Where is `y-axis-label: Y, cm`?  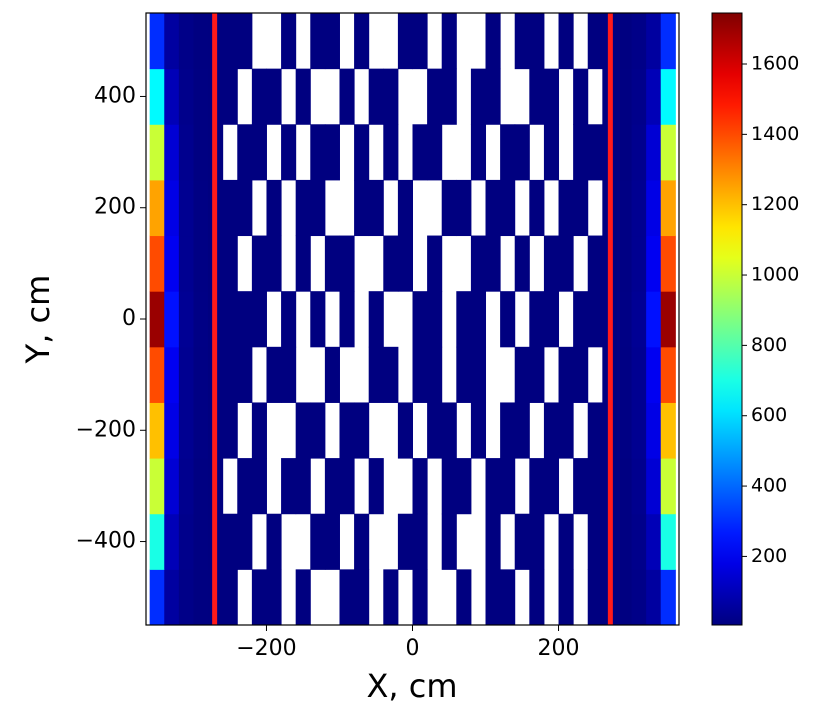 y-axis-label: Y, cm is located at coordinates (38, 320).